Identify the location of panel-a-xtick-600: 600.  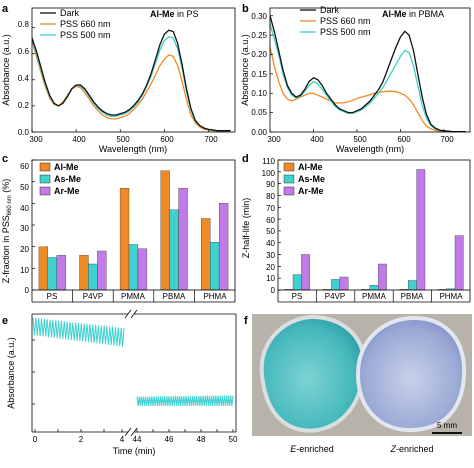
(167, 139).